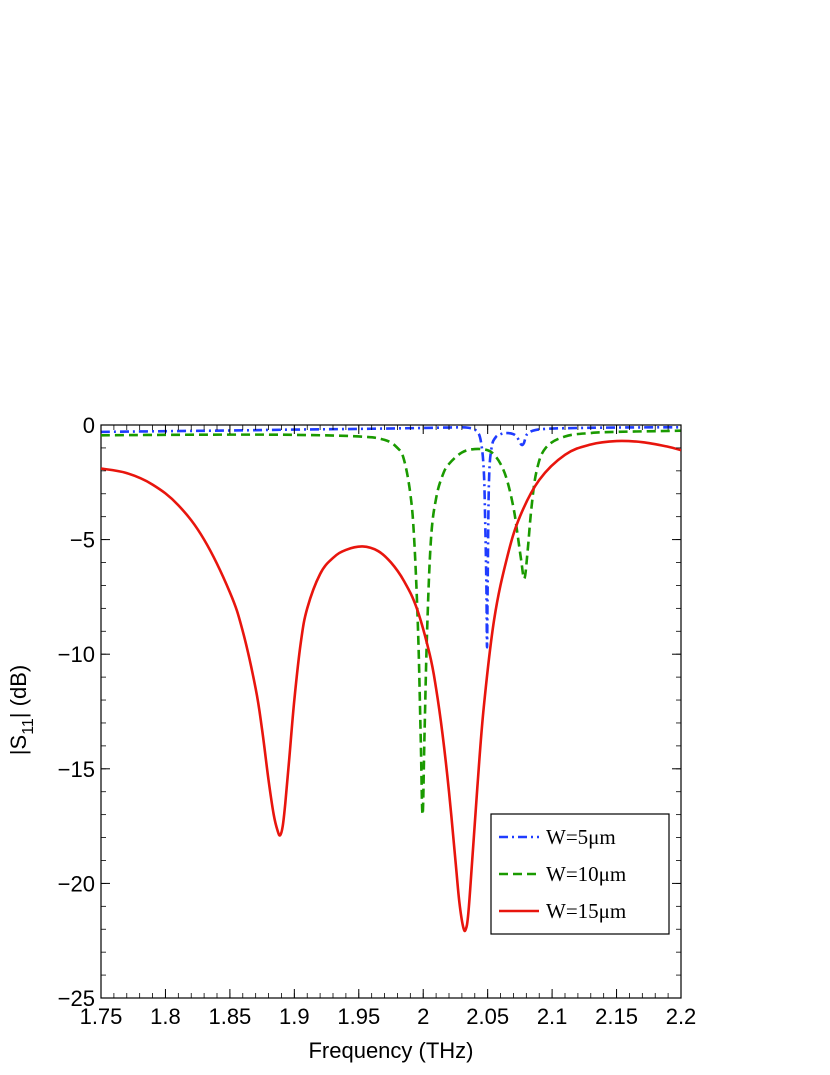  I want to click on y-tick-label: −5, so click(82, 540).